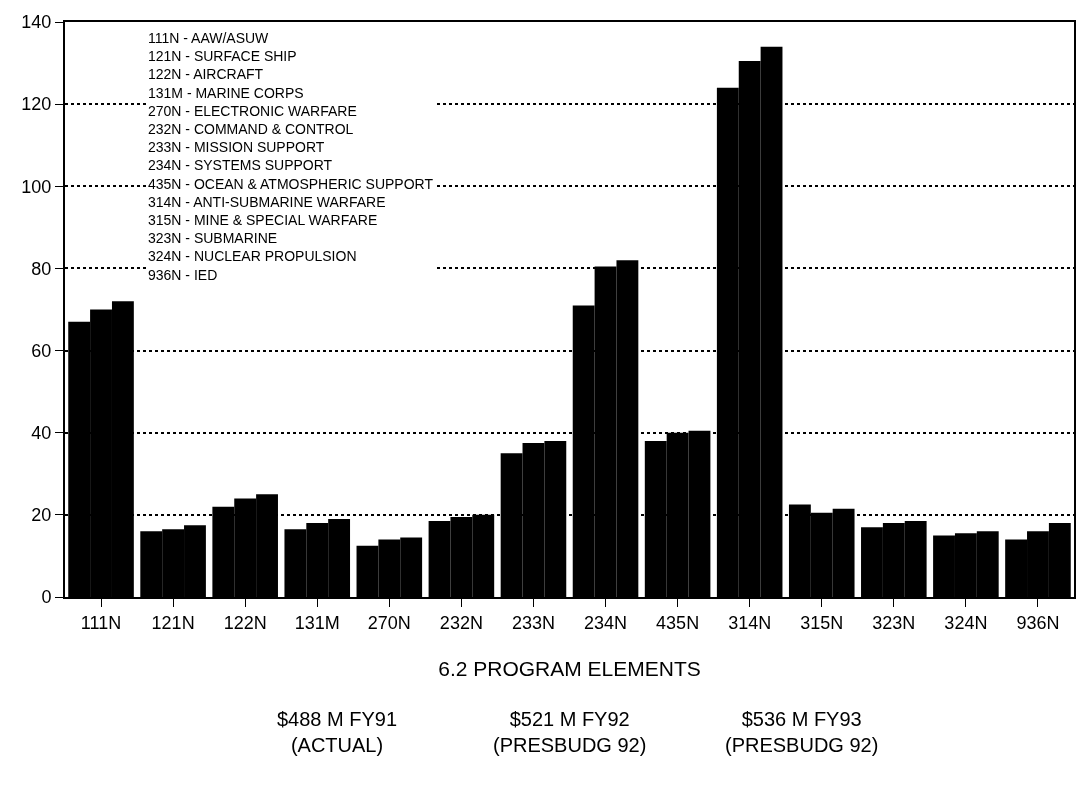 This screenshot has height=787, width=1078. Describe the element at coordinates (245, 622) in the screenshot. I see `x-tick-label: 122N` at that location.